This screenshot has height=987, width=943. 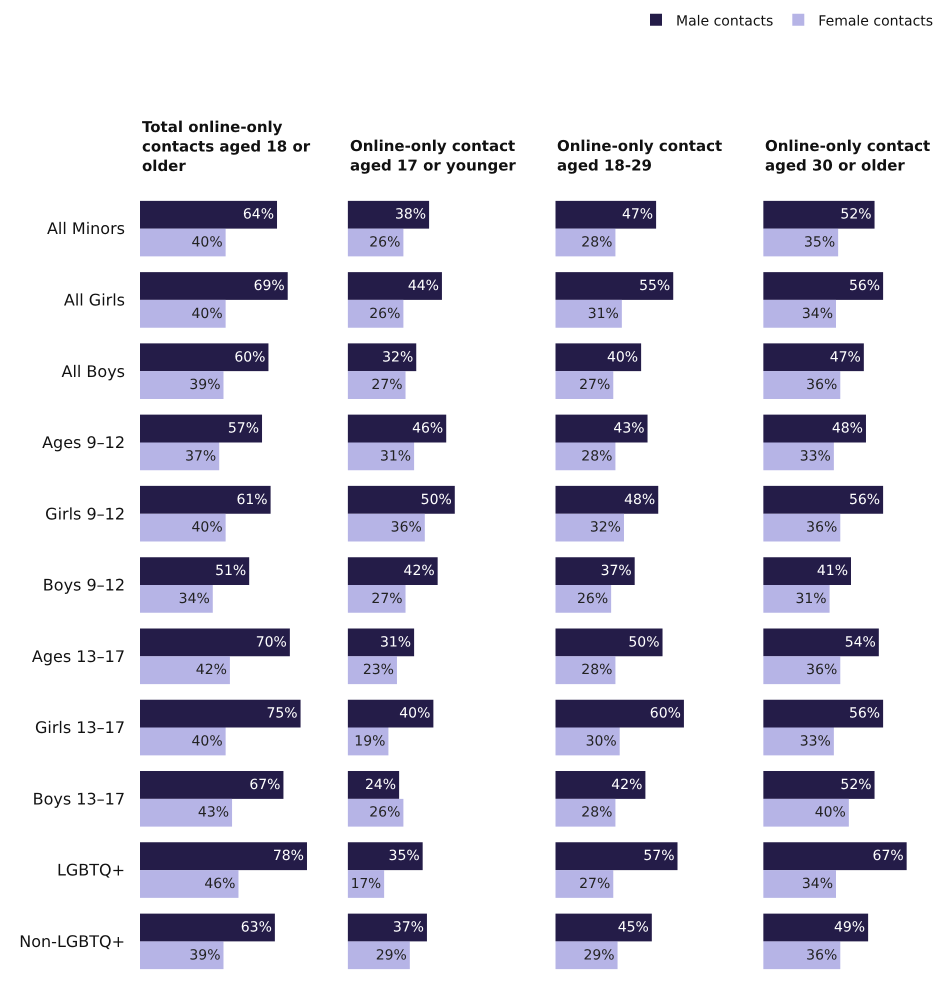 What do you see at coordinates (256, 927) in the screenshot?
I see `data-label: 63%` at bounding box center [256, 927].